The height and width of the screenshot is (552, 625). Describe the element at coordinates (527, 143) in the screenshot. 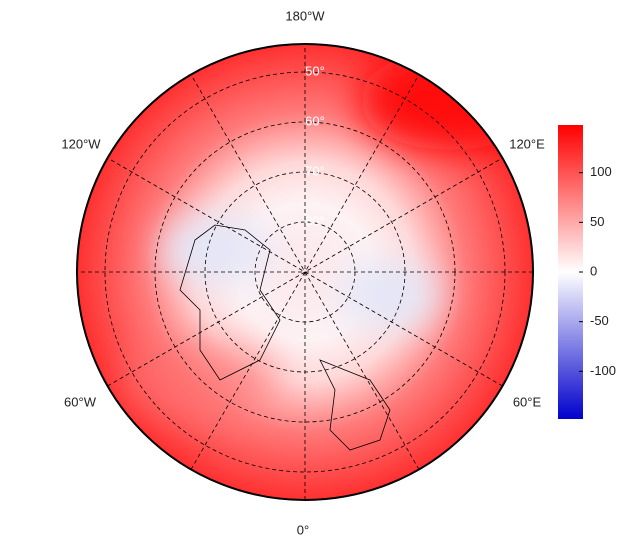

I see `longitude-label: 120°E` at that location.